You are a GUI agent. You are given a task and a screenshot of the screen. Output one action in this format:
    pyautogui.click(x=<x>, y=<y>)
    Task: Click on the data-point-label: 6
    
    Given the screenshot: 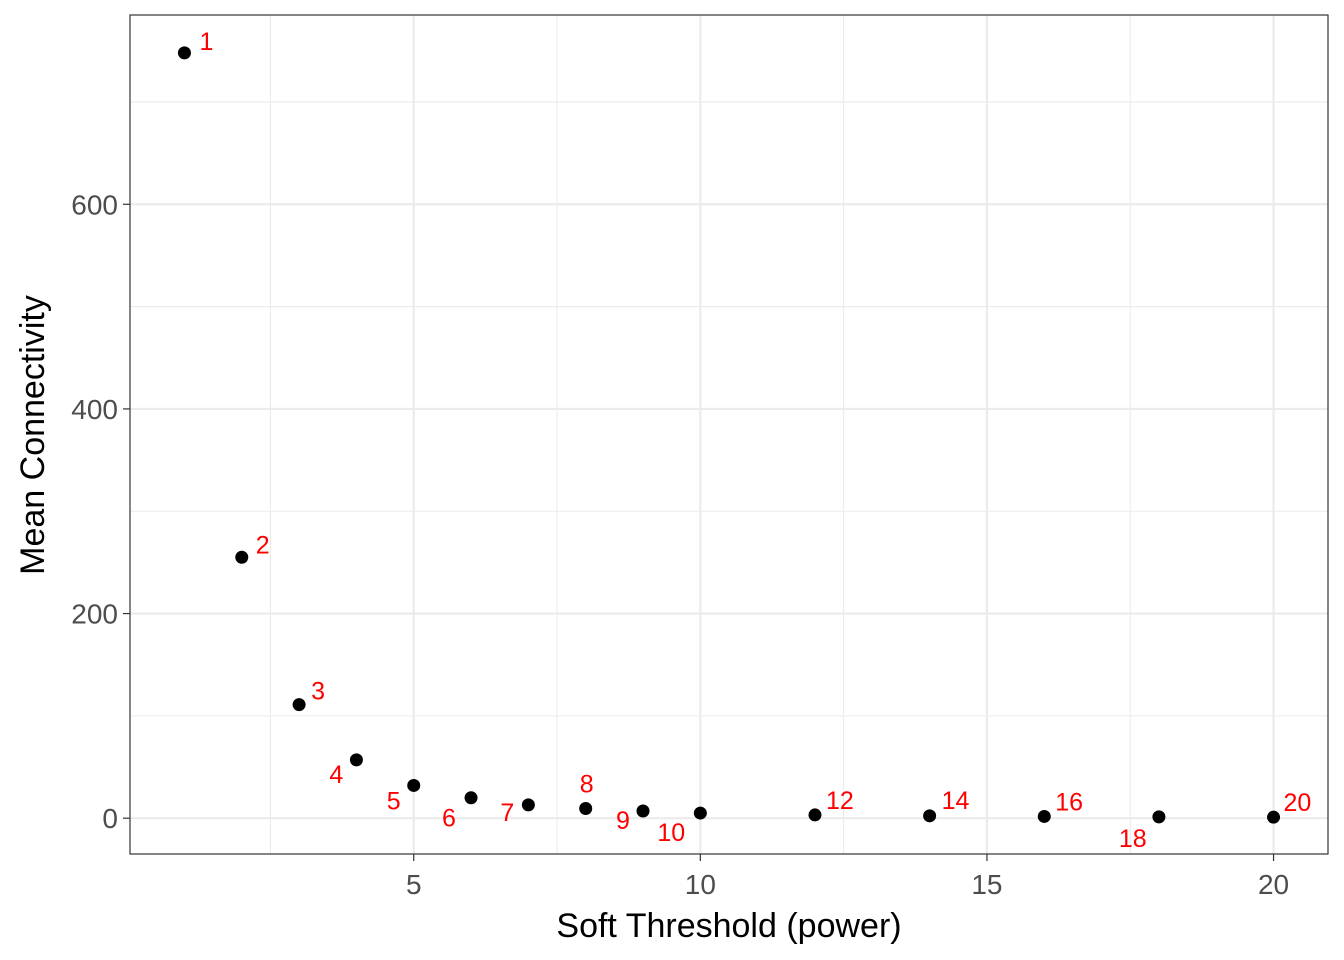 What is the action you would take?
    pyautogui.click(x=449, y=819)
    